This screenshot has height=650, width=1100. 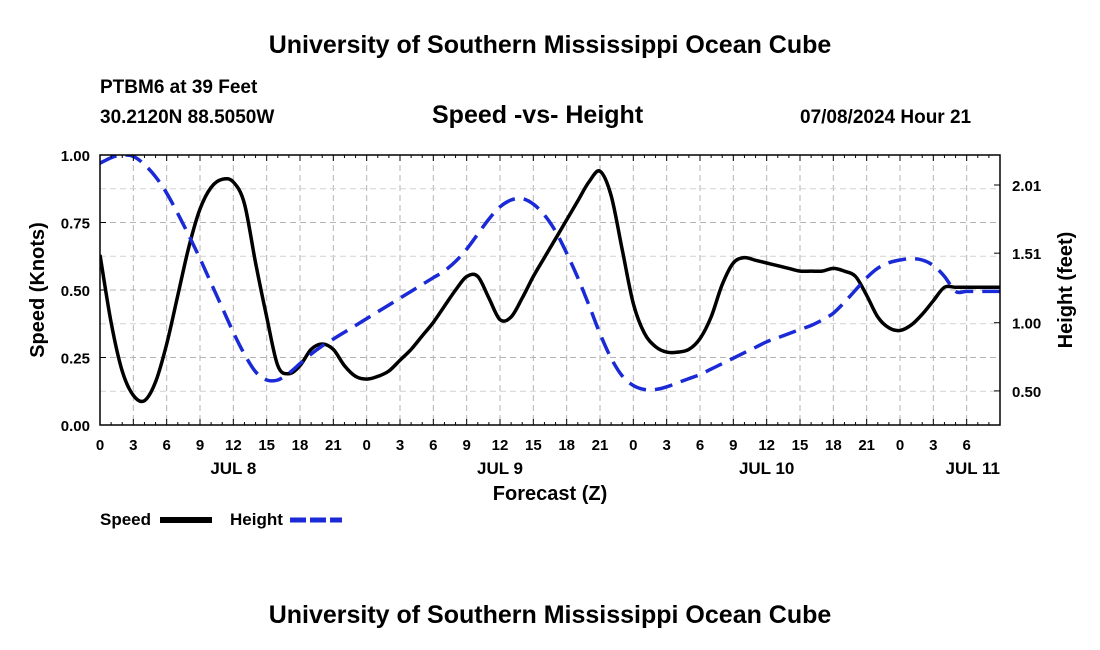 What do you see at coordinates (75, 156) in the screenshot?
I see `y-tick-label: 1.00` at bounding box center [75, 156].